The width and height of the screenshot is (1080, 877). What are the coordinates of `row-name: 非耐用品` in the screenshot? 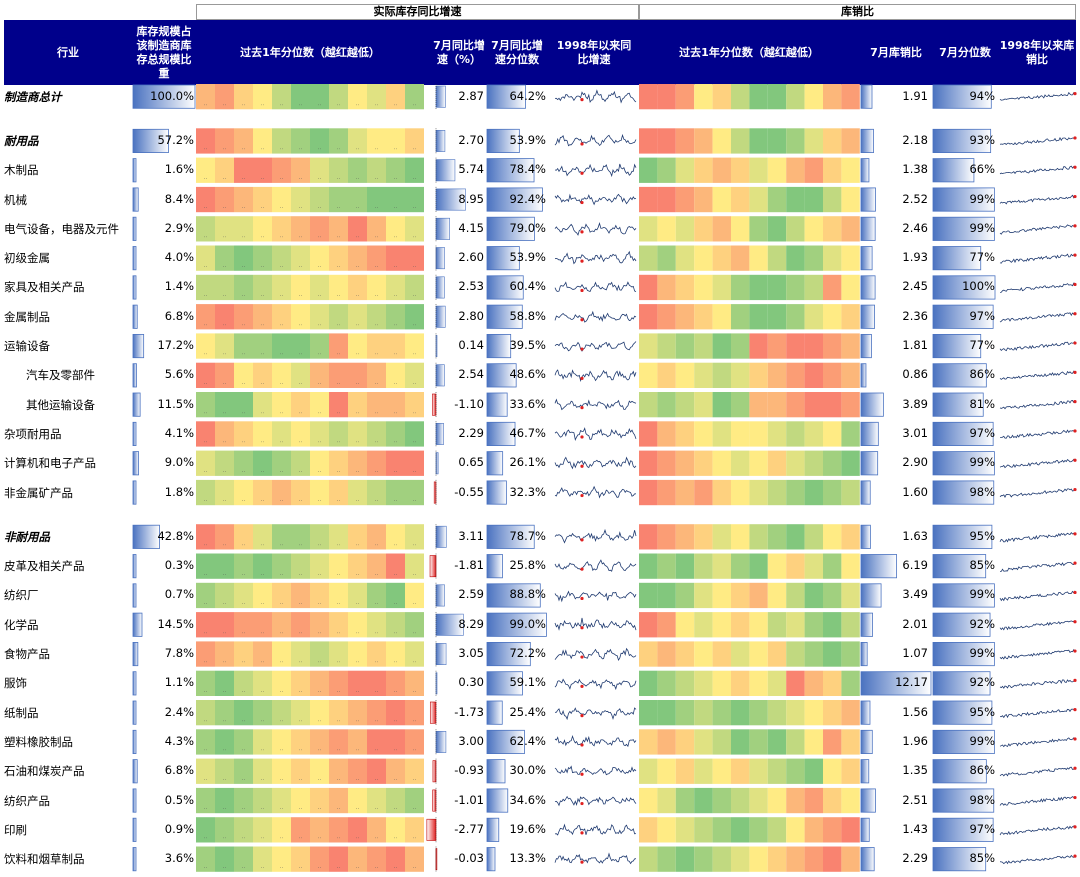 It's located at (27, 536).